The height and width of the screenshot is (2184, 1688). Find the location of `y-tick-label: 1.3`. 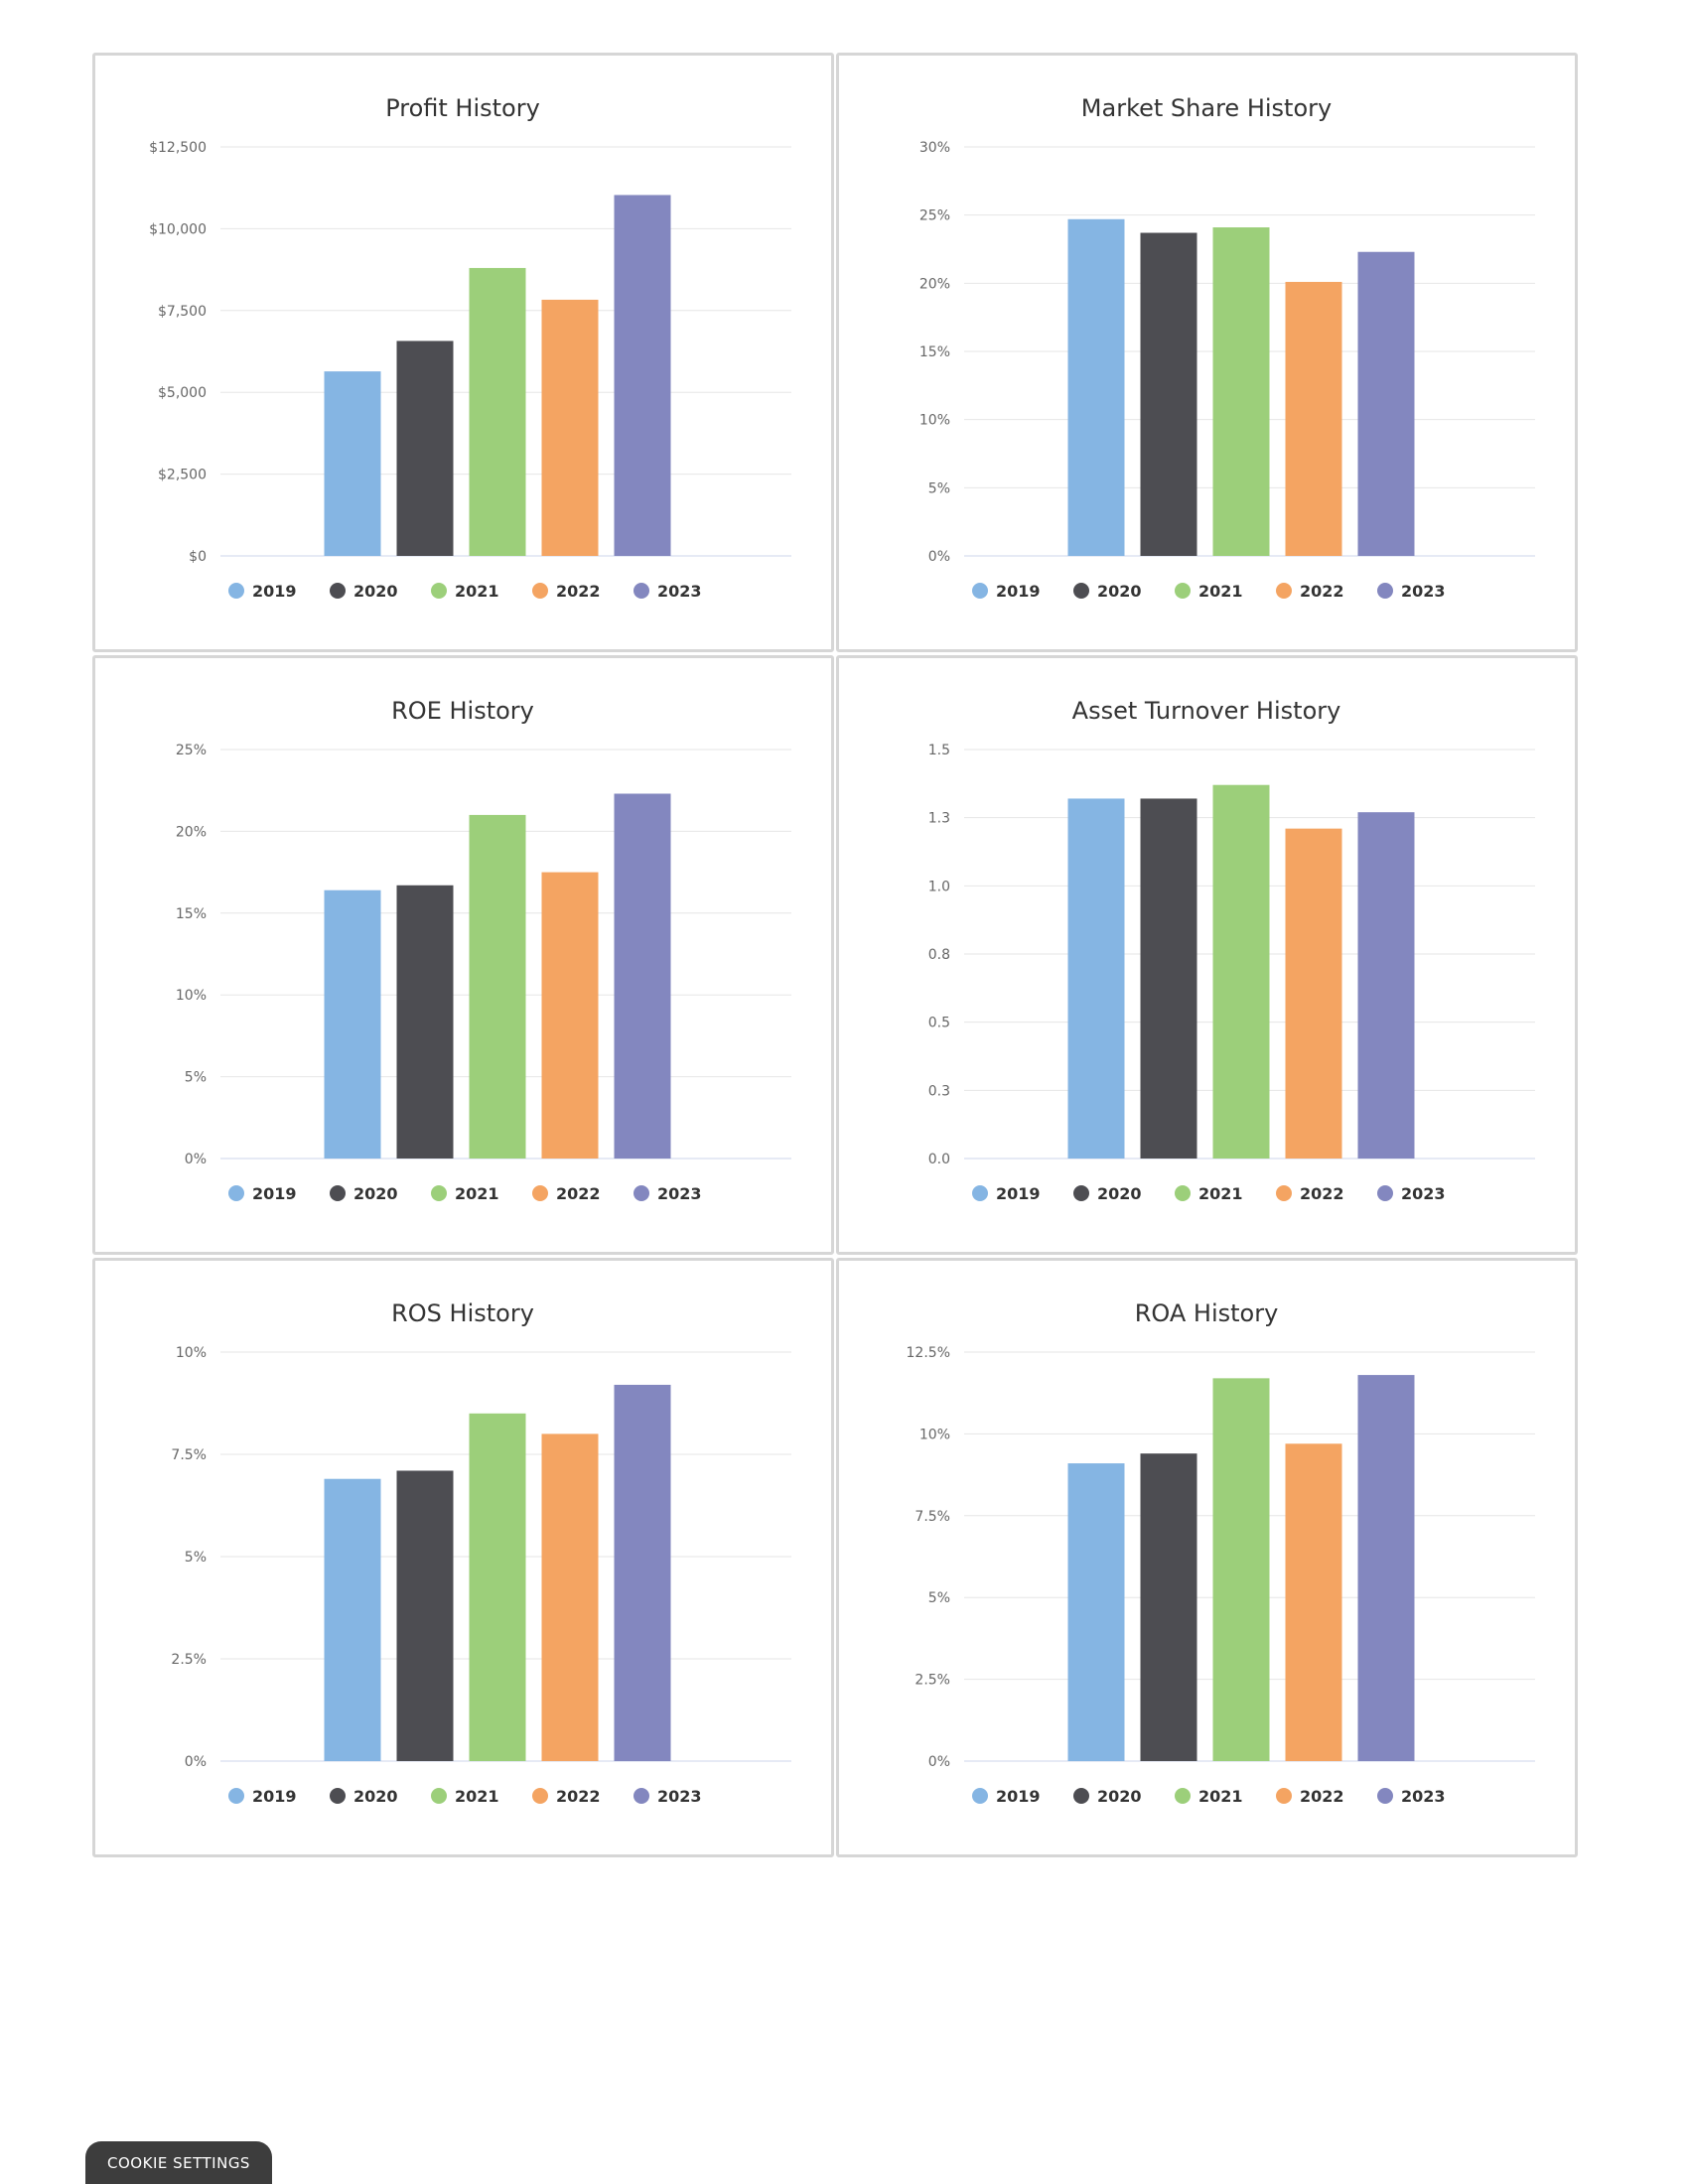

y-tick-label: 1.3 is located at coordinates (939, 819).